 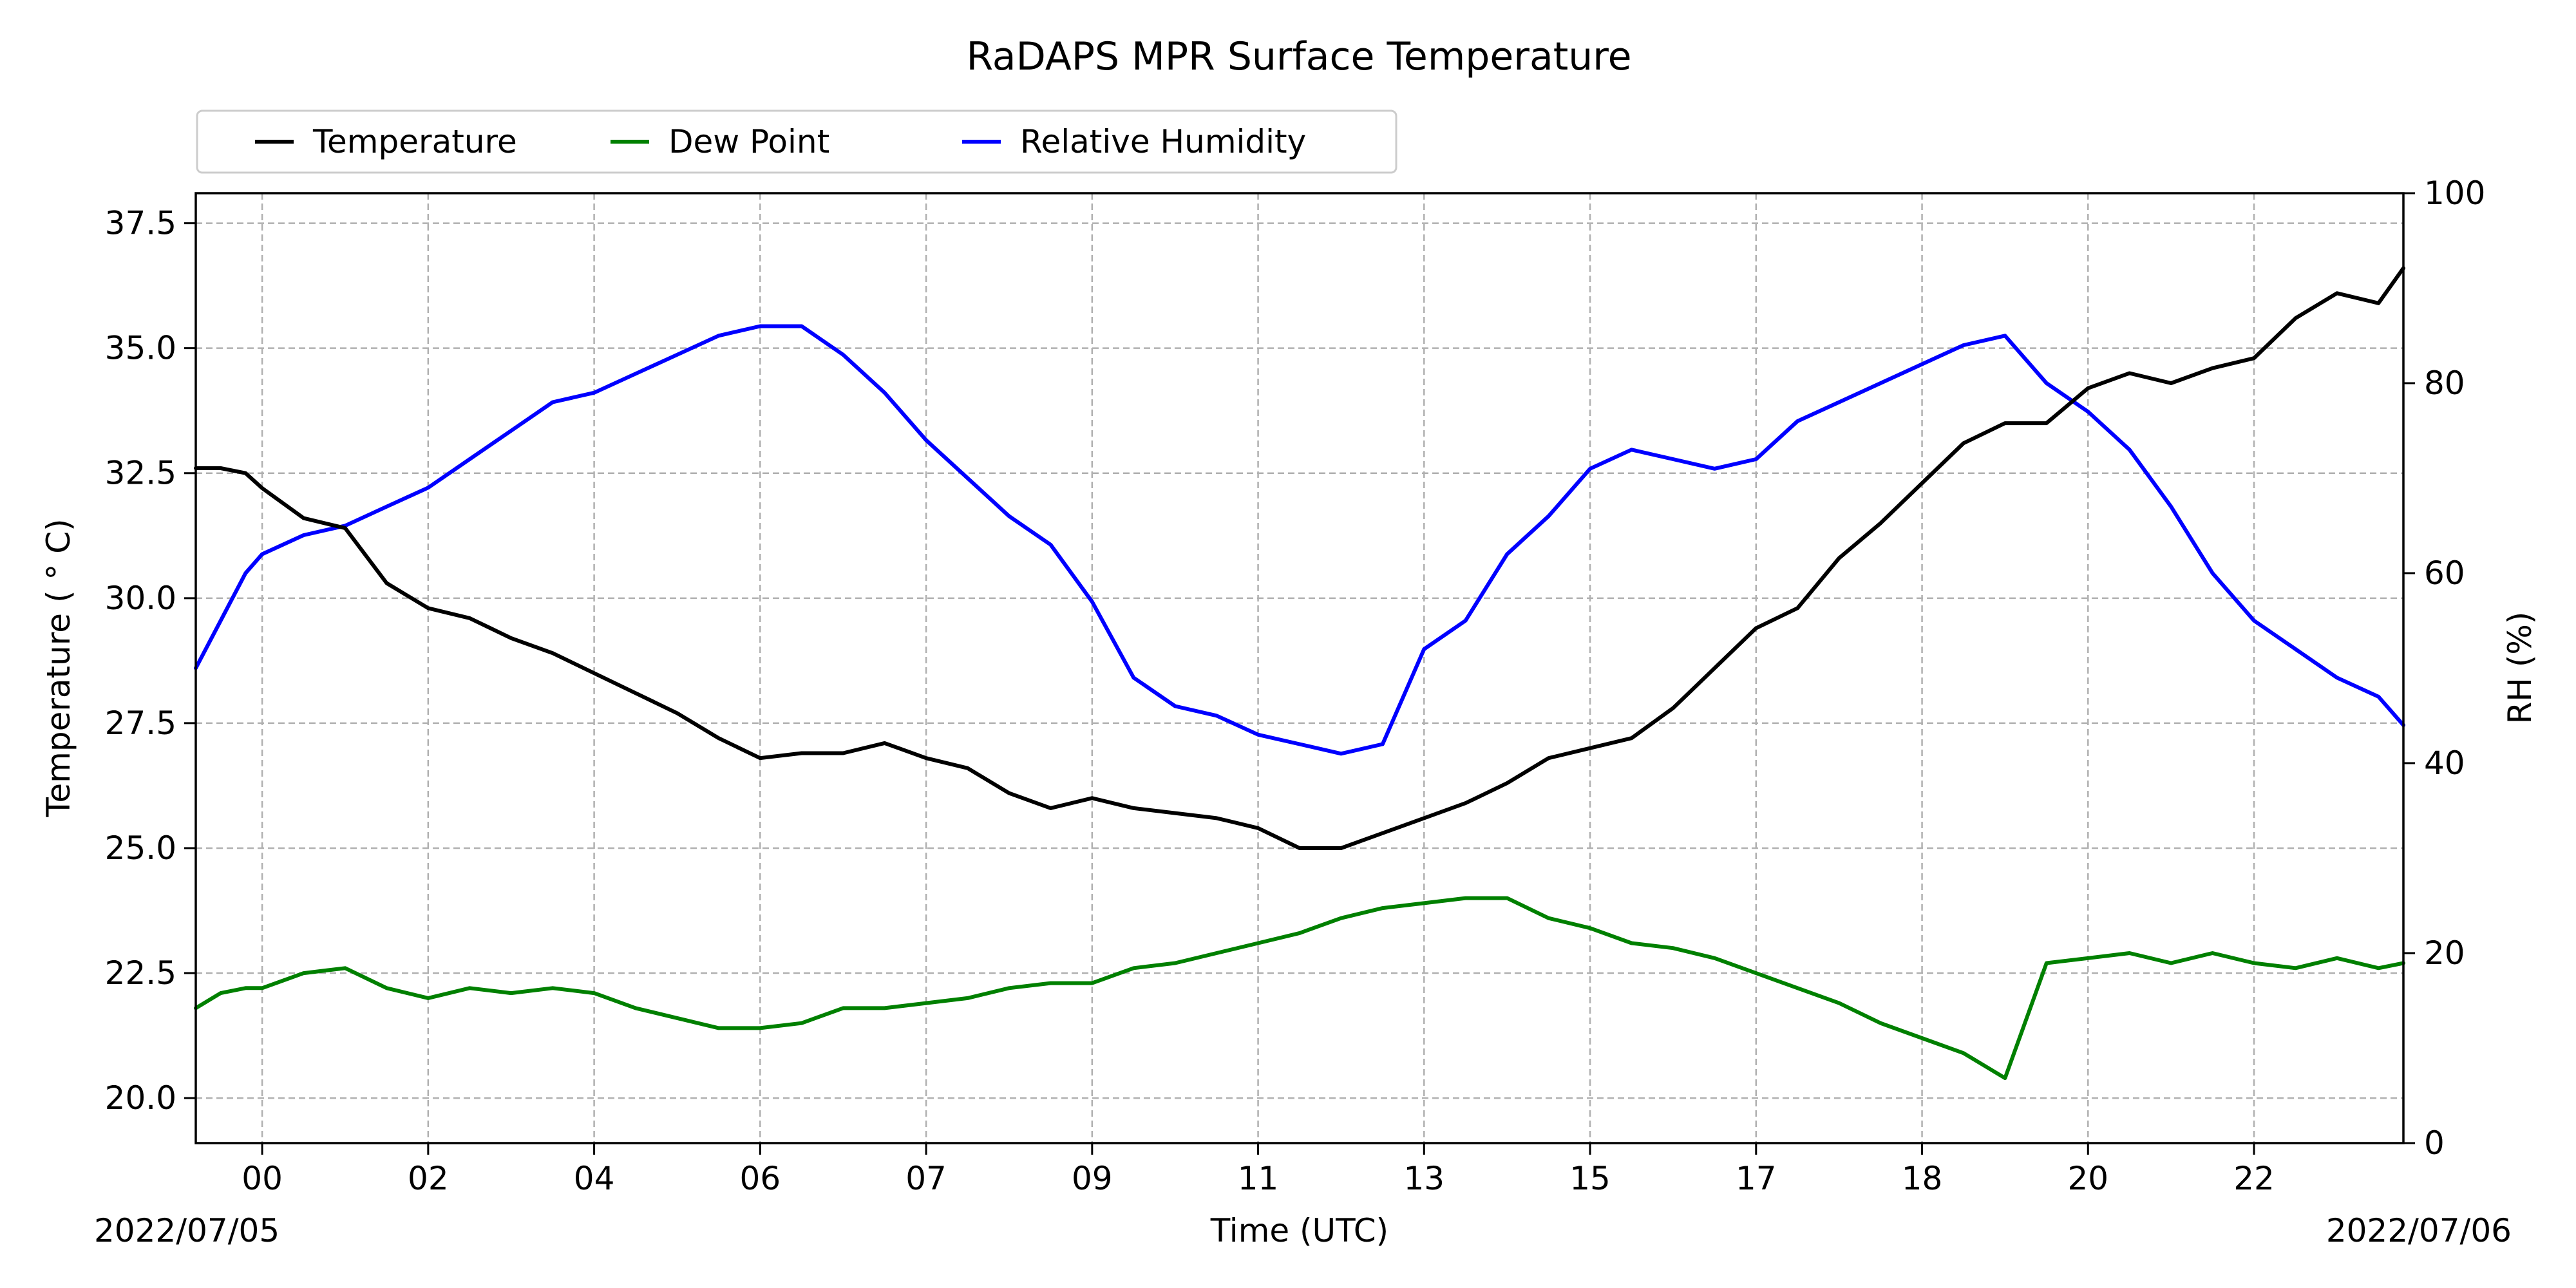 What do you see at coordinates (140, 973) in the screenshot?
I see `y-tick-label: 22.5` at bounding box center [140, 973].